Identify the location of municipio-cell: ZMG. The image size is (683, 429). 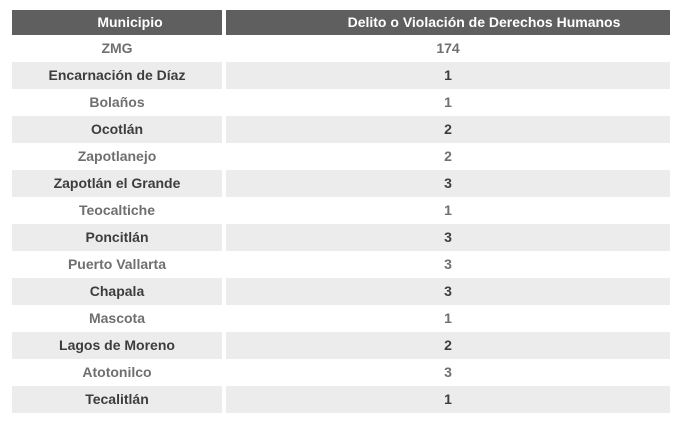
(117, 48).